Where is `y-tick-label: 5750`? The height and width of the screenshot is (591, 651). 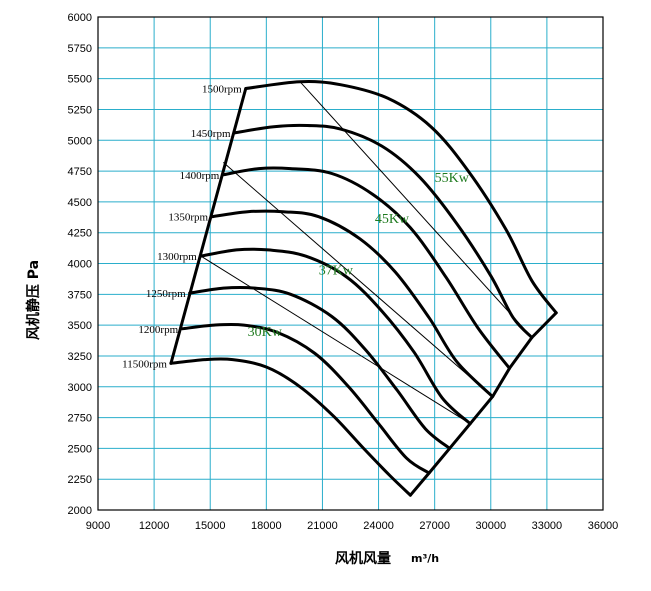 y-tick-label: 5750 is located at coordinates (80, 49).